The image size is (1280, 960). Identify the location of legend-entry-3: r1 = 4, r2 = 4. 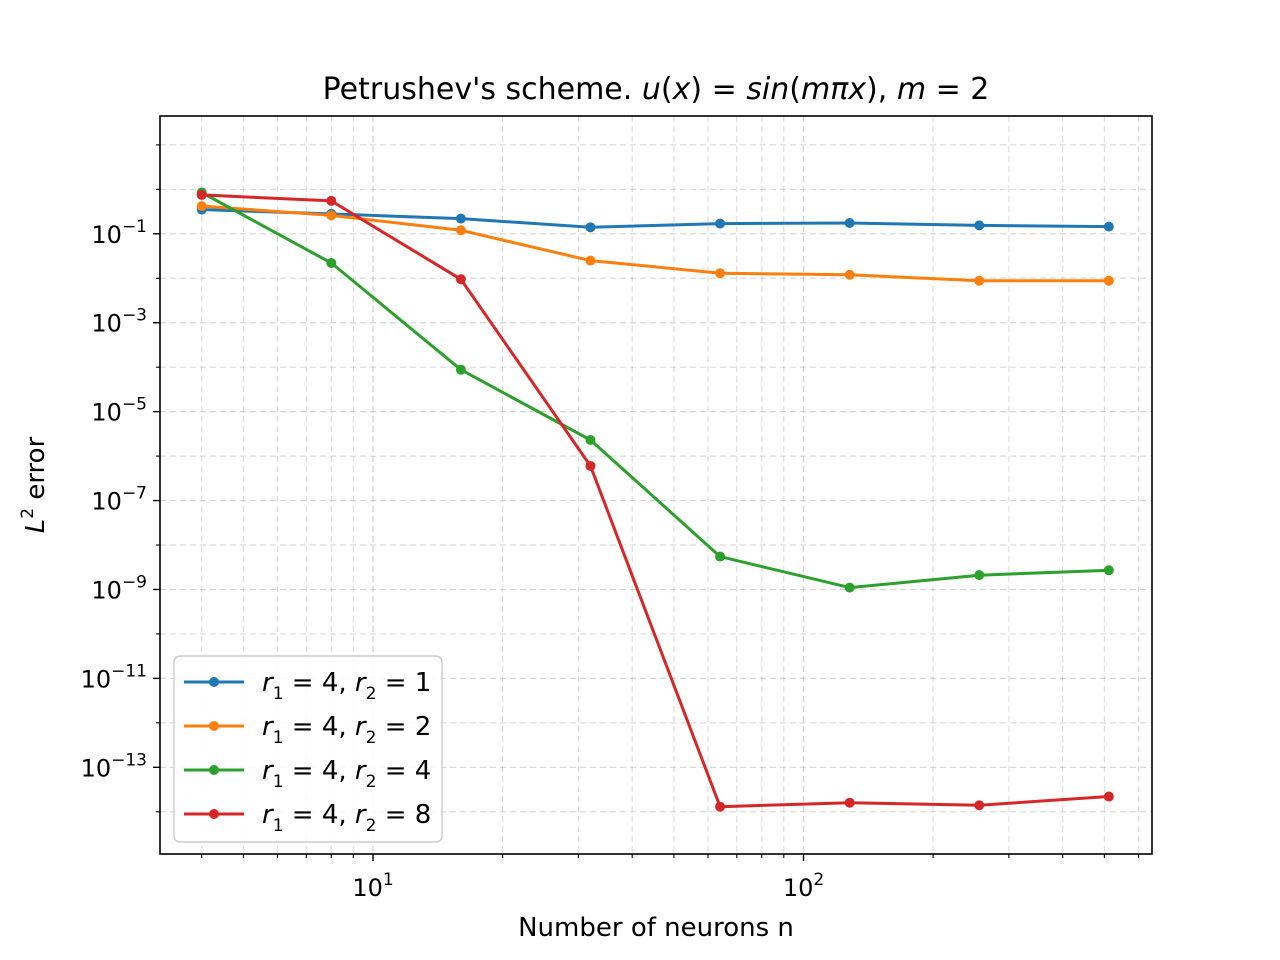
(307, 774).